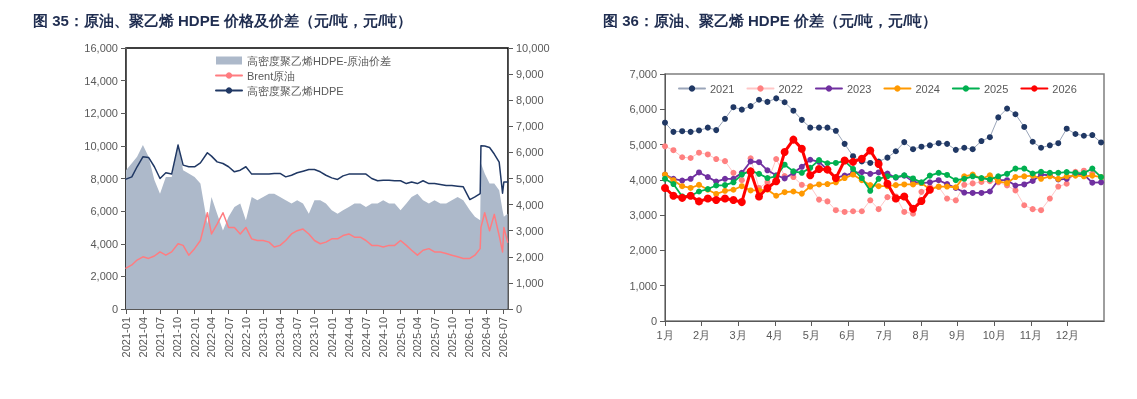  I want to click on y-tick-label: 10,000, so click(101, 145).